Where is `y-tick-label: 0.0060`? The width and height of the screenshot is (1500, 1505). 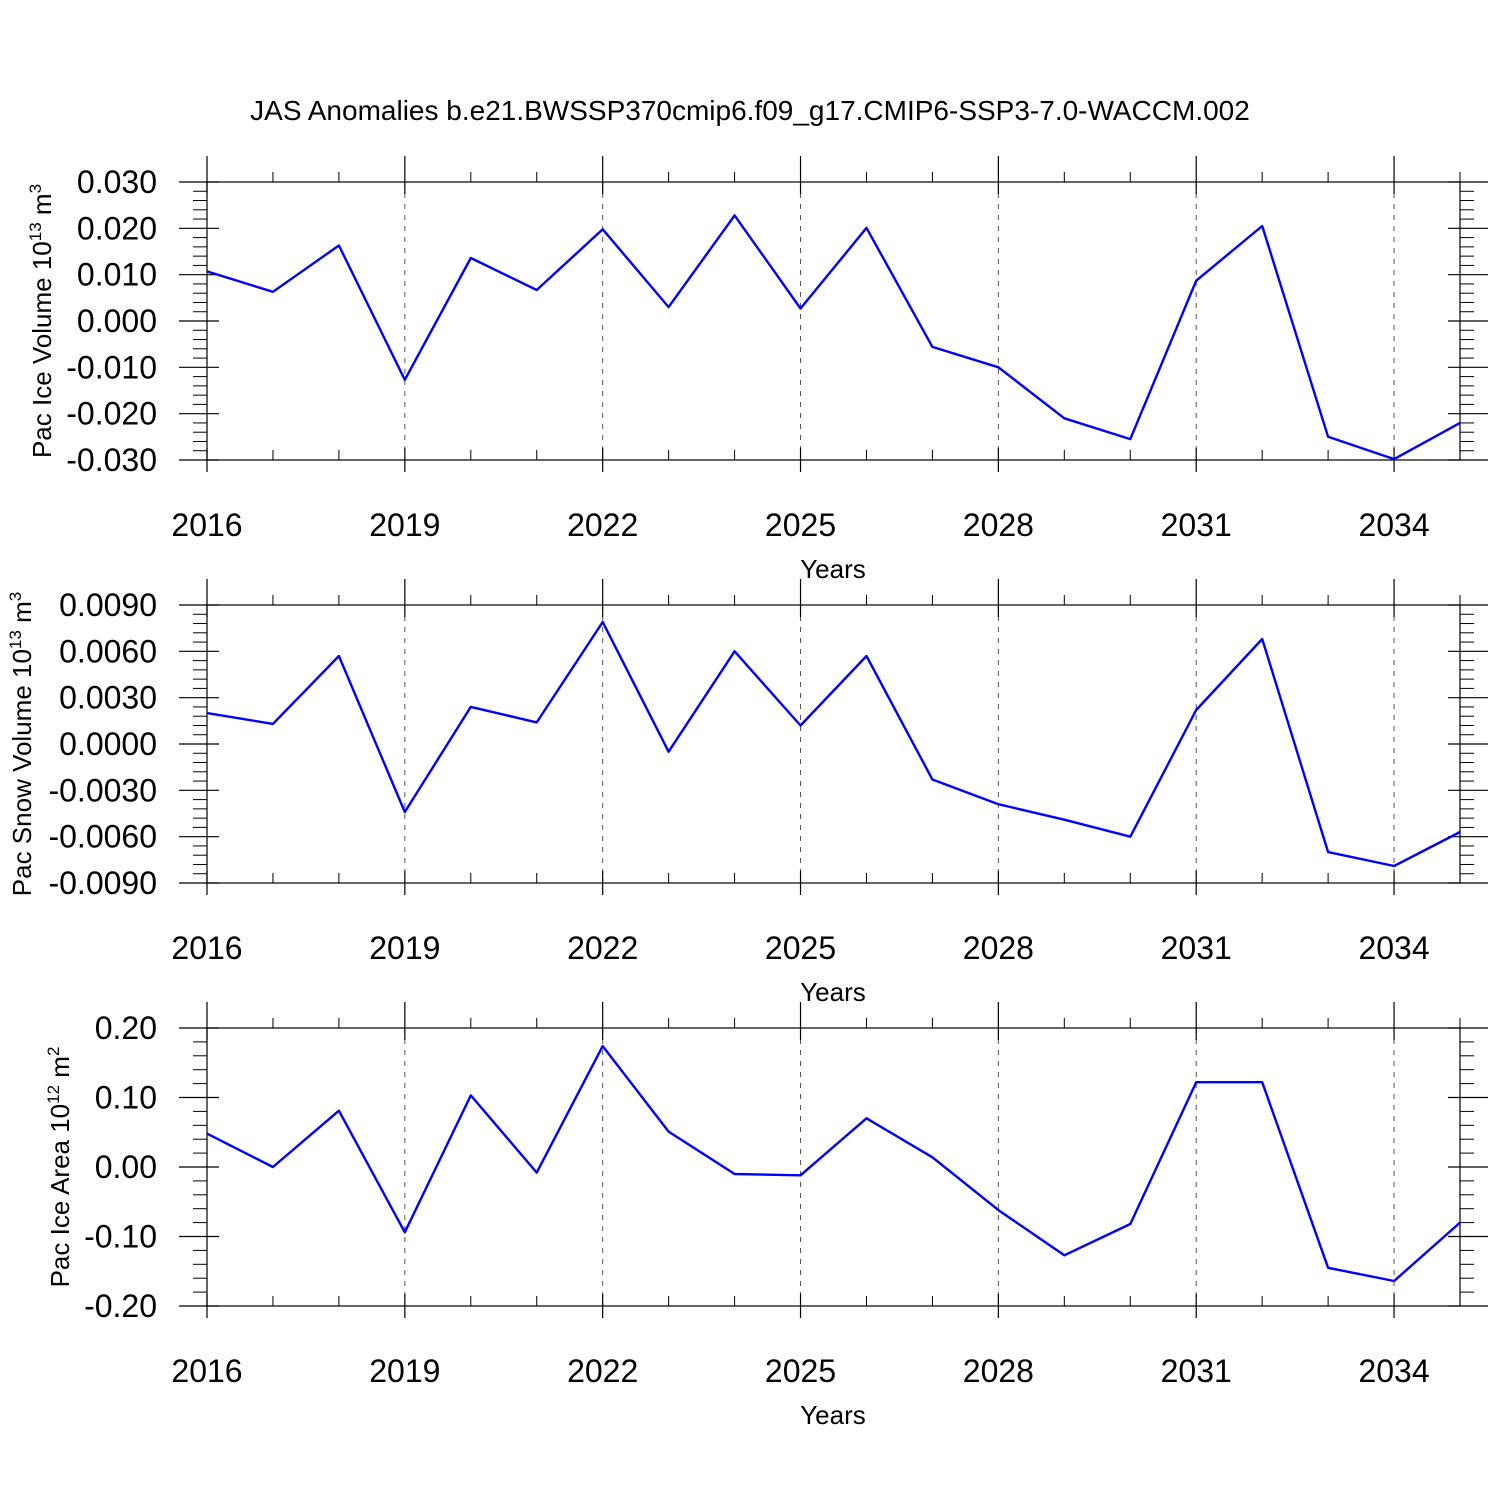
y-tick-label: 0.0060 is located at coordinates (108, 651).